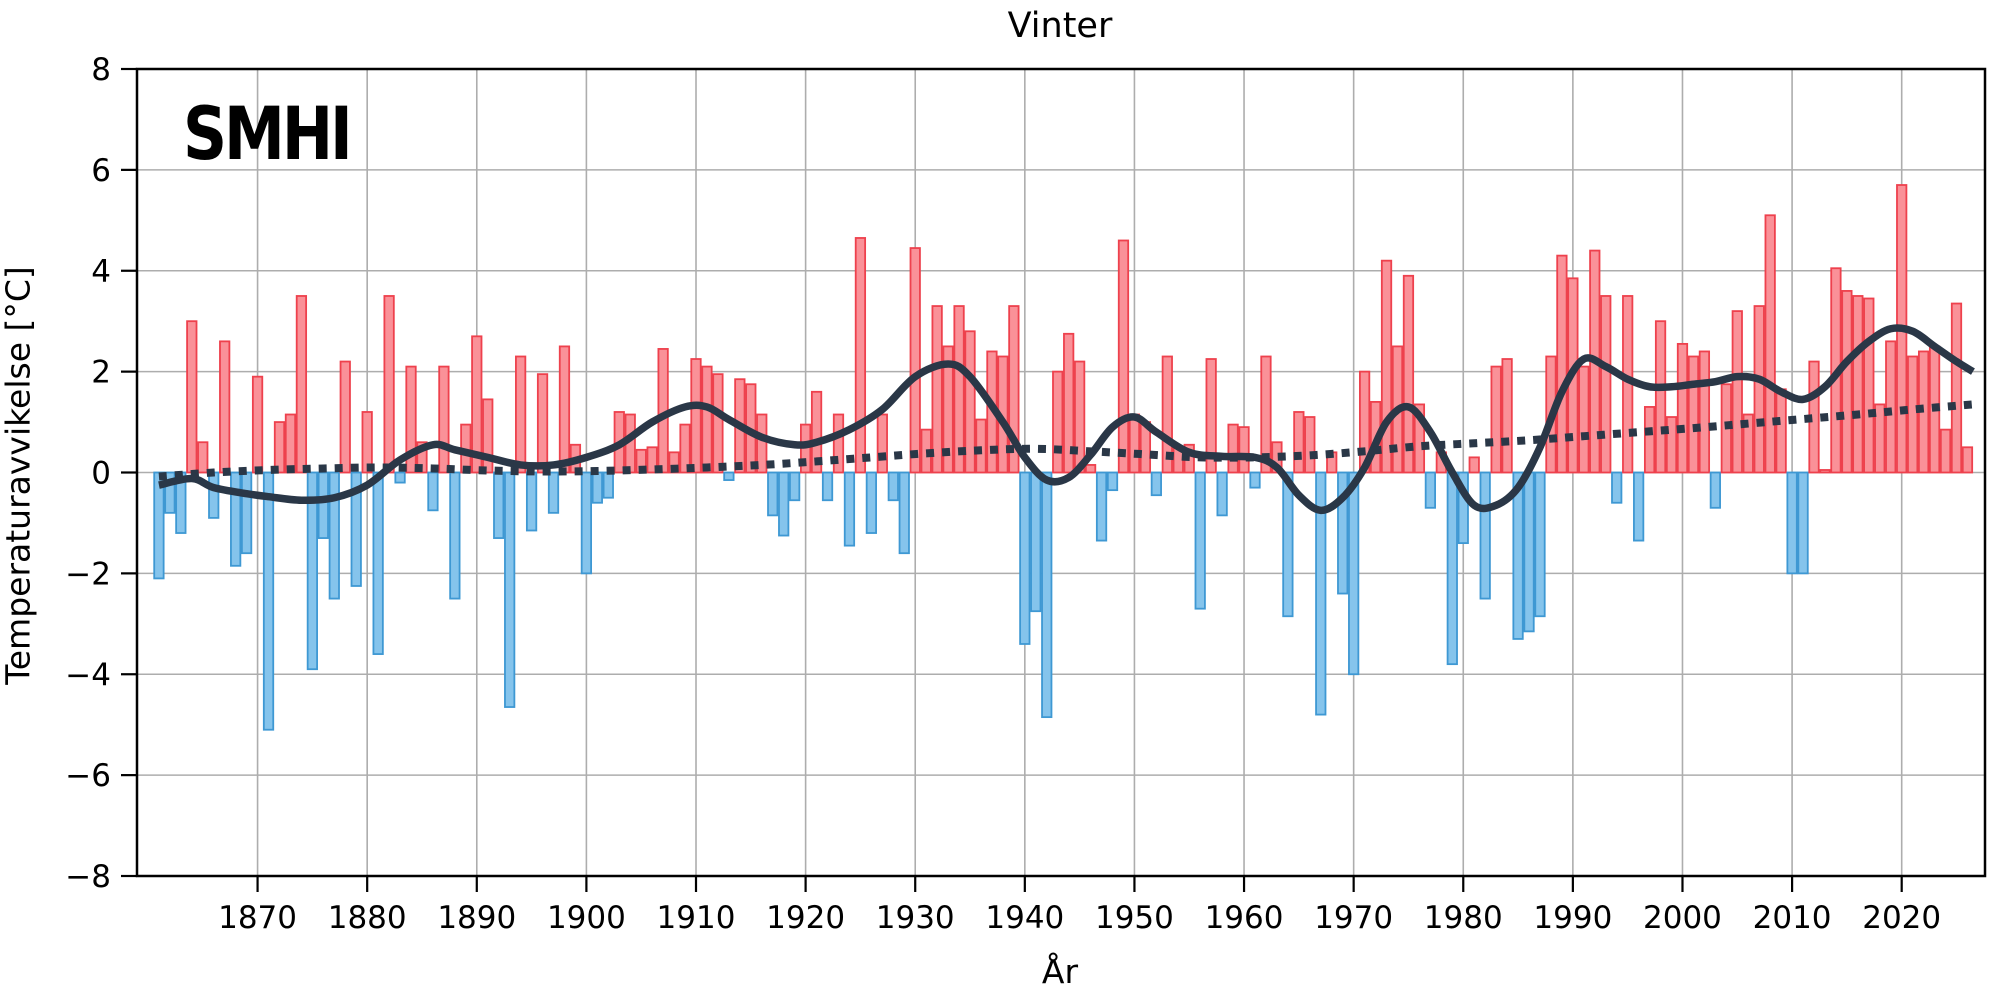 The image size is (2000, 1000). What do you see at coordinates (19, 475) in the screenshot?
I see `y-axis-label: Temperaturavvikelse [°C]` at bounding box center [19, 475].